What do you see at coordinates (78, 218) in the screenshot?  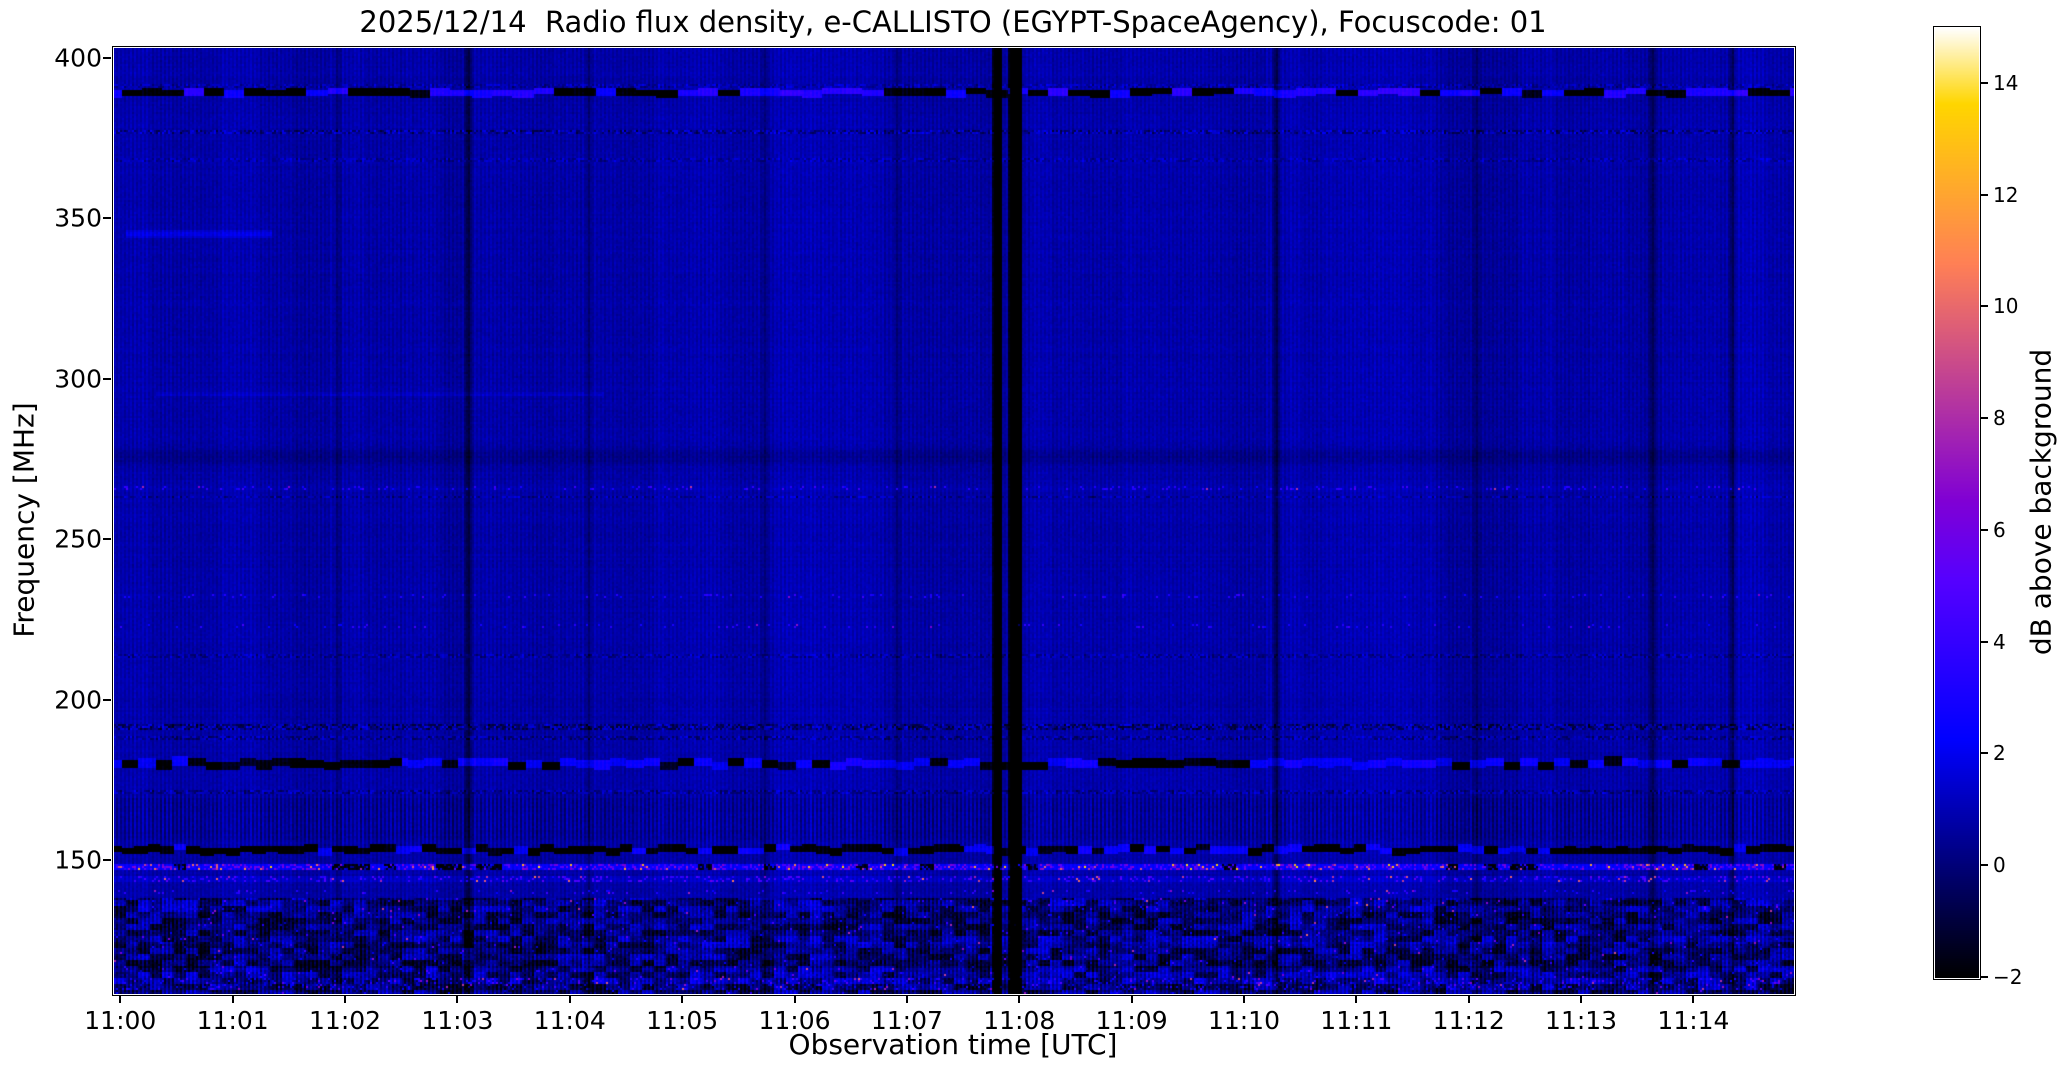 I see `y-tick-label: 350` at bounding box center [78, 218].